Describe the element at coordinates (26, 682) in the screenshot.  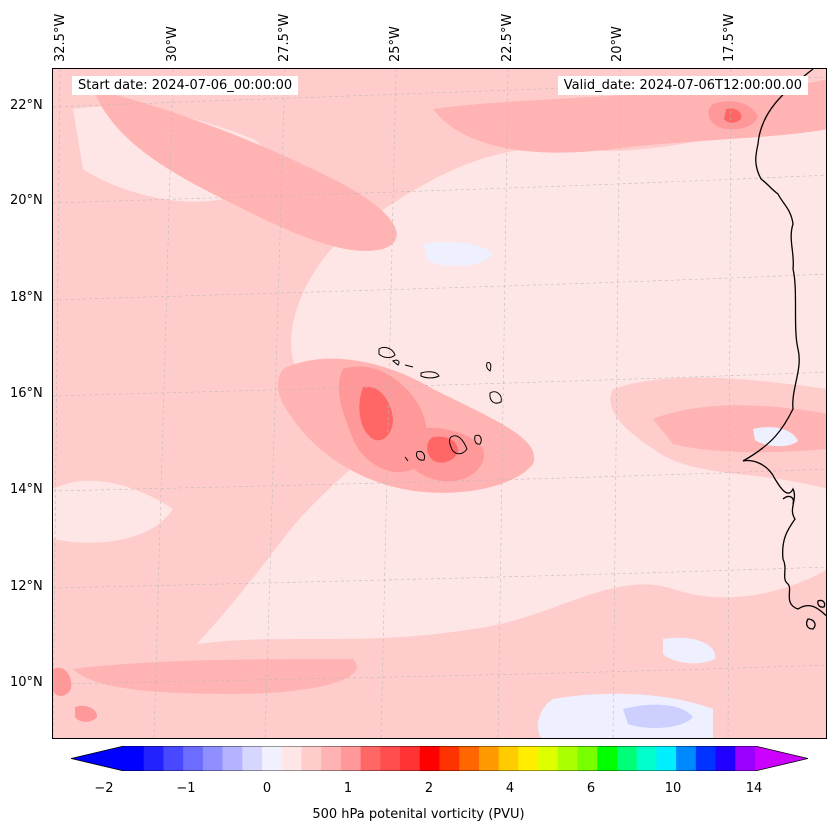
I see `lat-label: 10°N` at that location.